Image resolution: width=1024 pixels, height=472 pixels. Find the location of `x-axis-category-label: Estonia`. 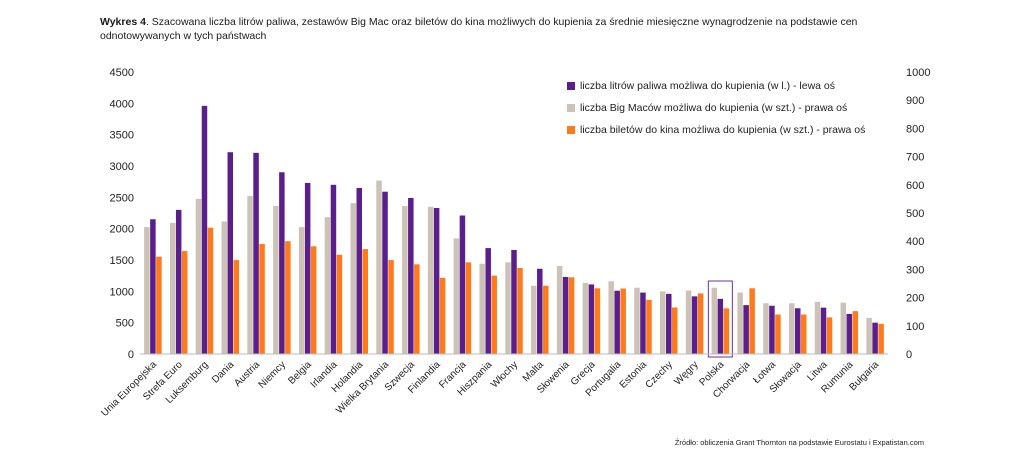

x-axis-category-label: Estonia is located at coordinates (634, 375).